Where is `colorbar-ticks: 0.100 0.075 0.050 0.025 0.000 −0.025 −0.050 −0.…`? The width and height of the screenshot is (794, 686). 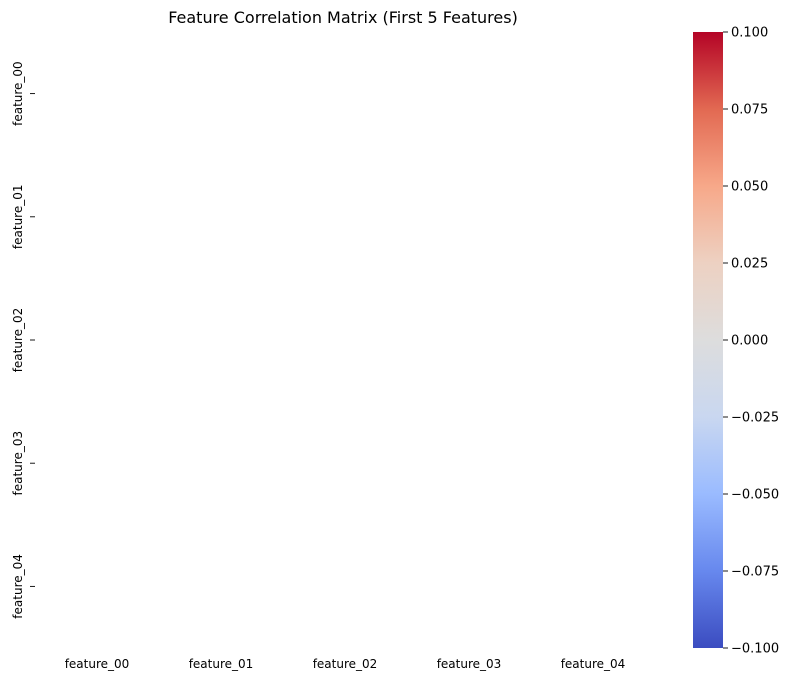
colorbar-ticks: 0.100 0.075 0.050 0.025 0.000 −0.025 −0.050 −0.… is located at coordinates (751, 341).